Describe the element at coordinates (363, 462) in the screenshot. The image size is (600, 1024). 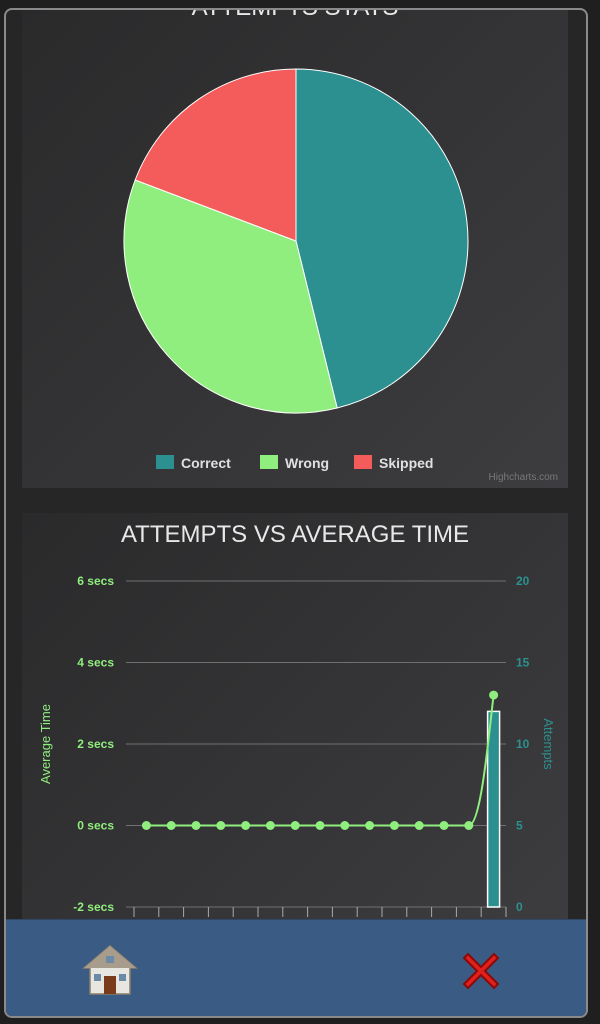
I see `legend-swatch-skipped` at that location.